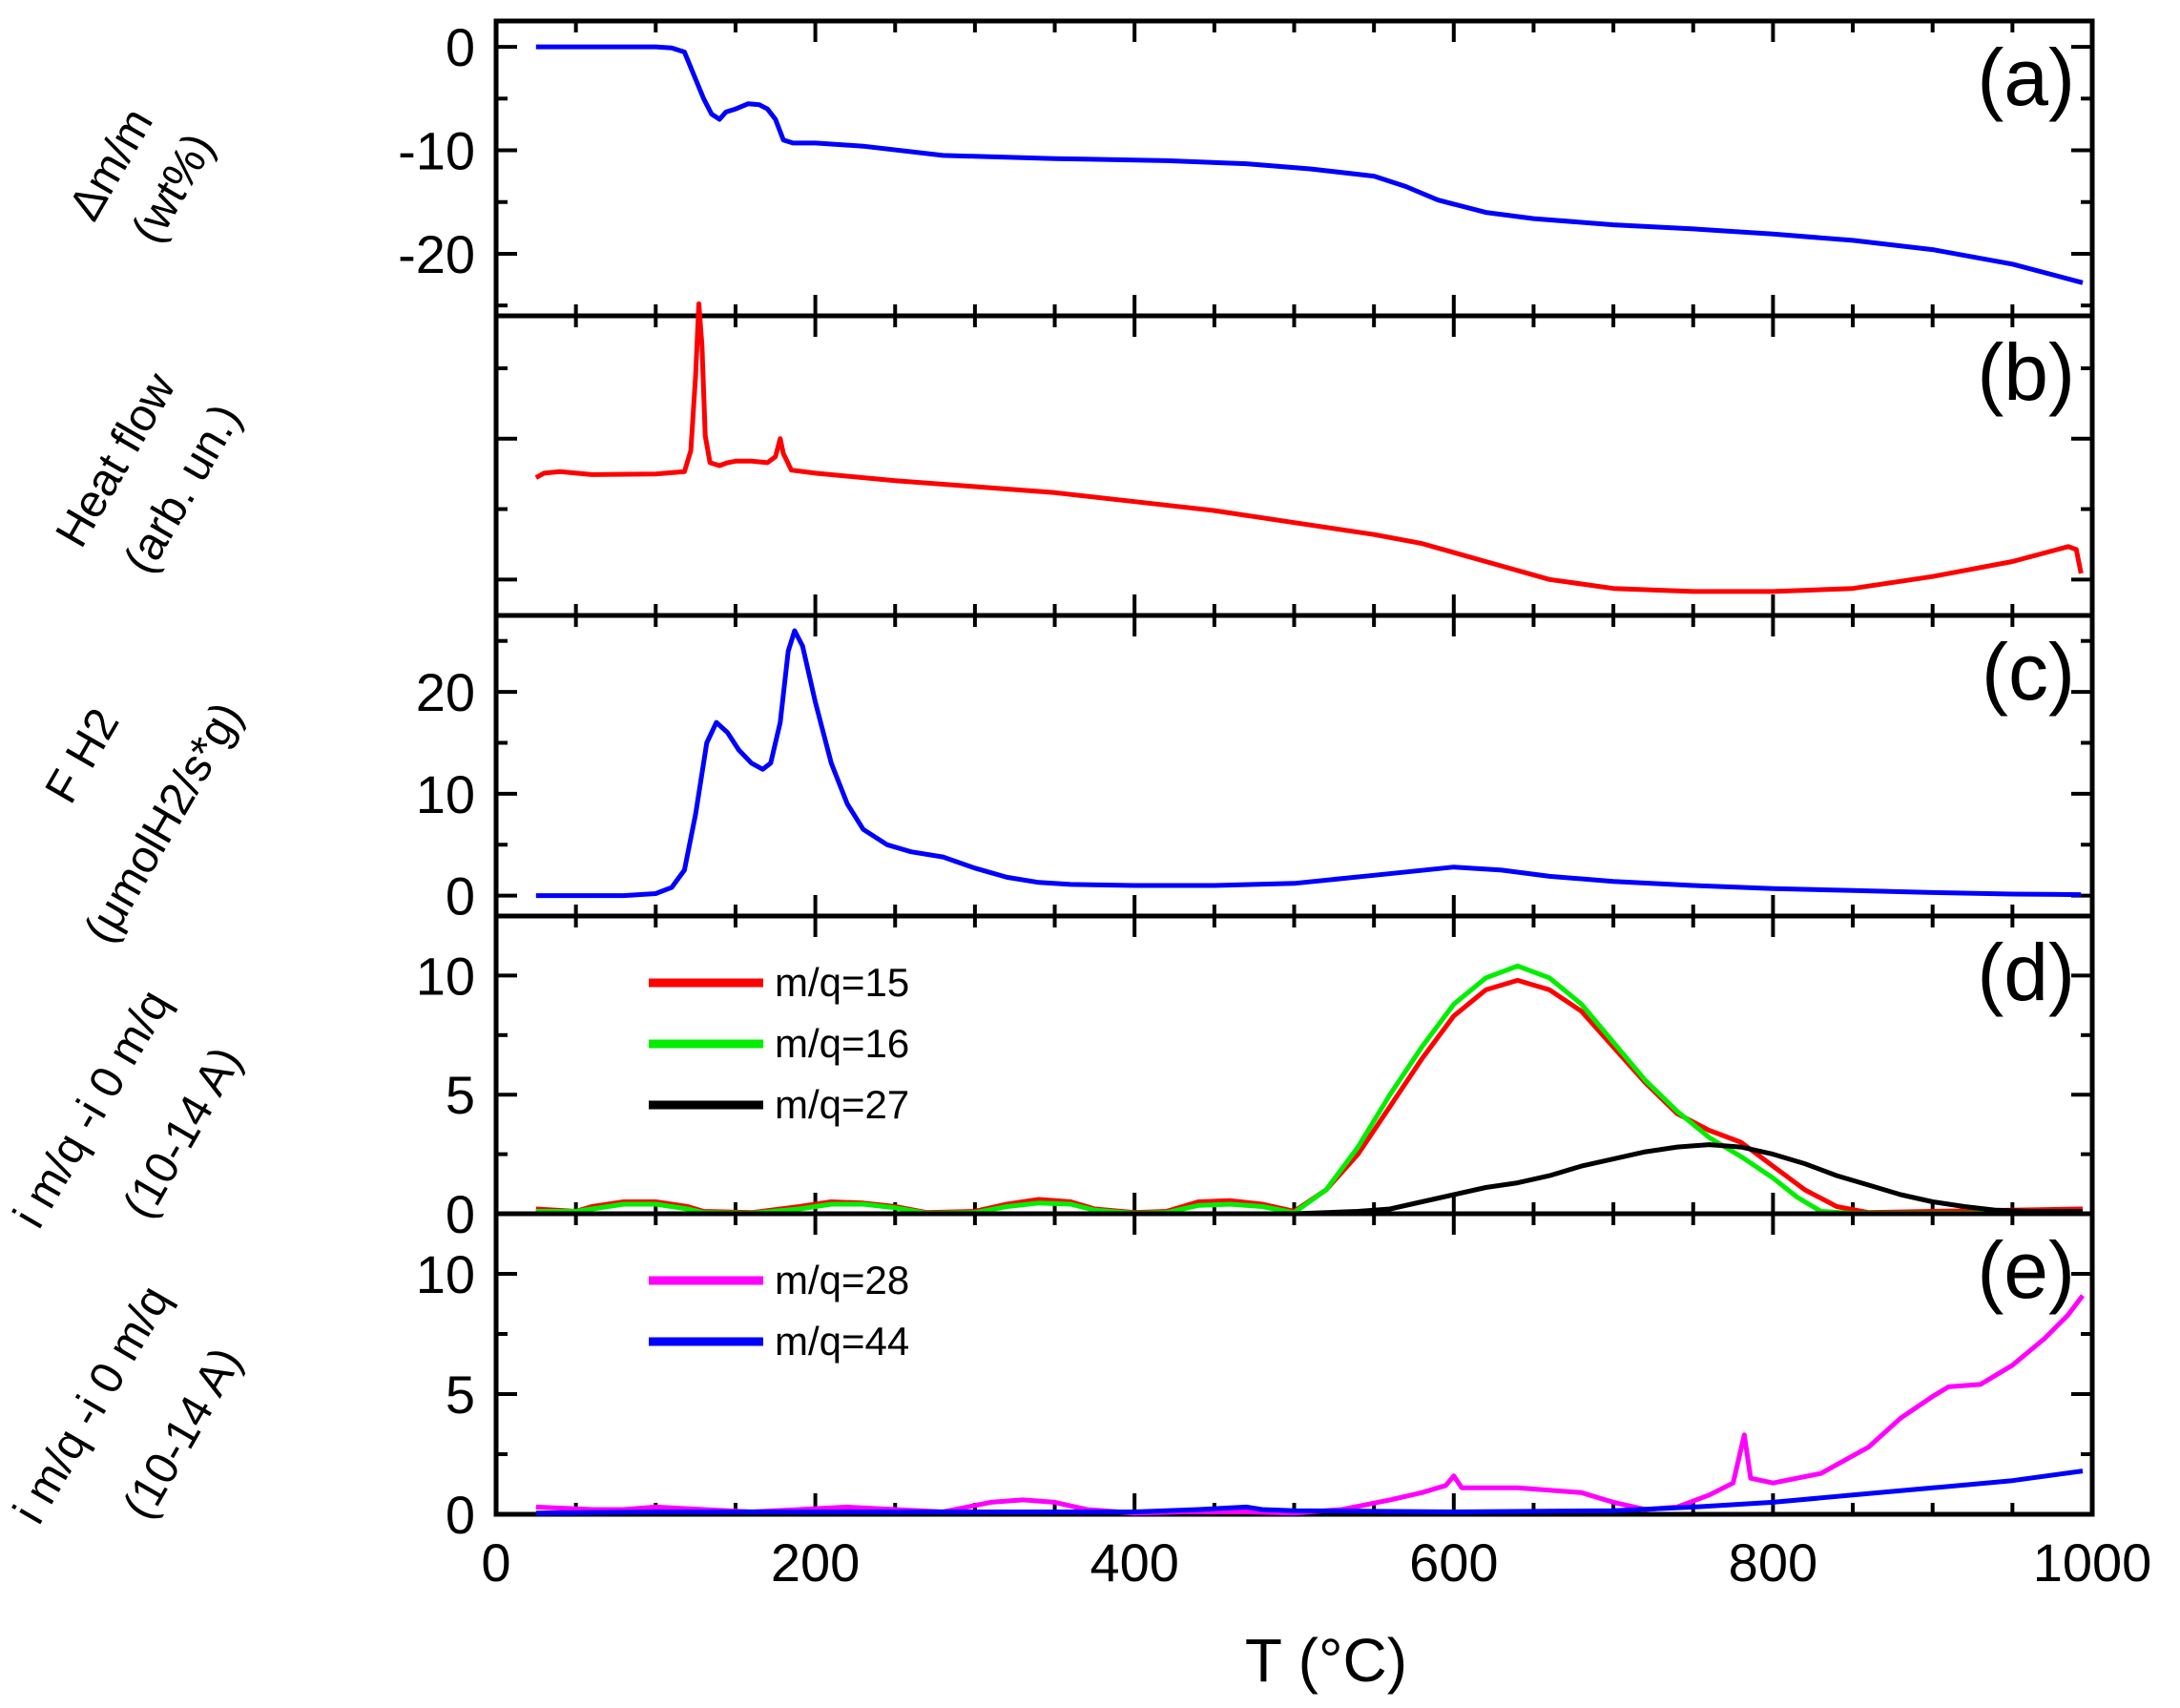 The height and width of the screenshot is (1708, 2180). I want to click on panel-d-frame, so click(1294, 1065).